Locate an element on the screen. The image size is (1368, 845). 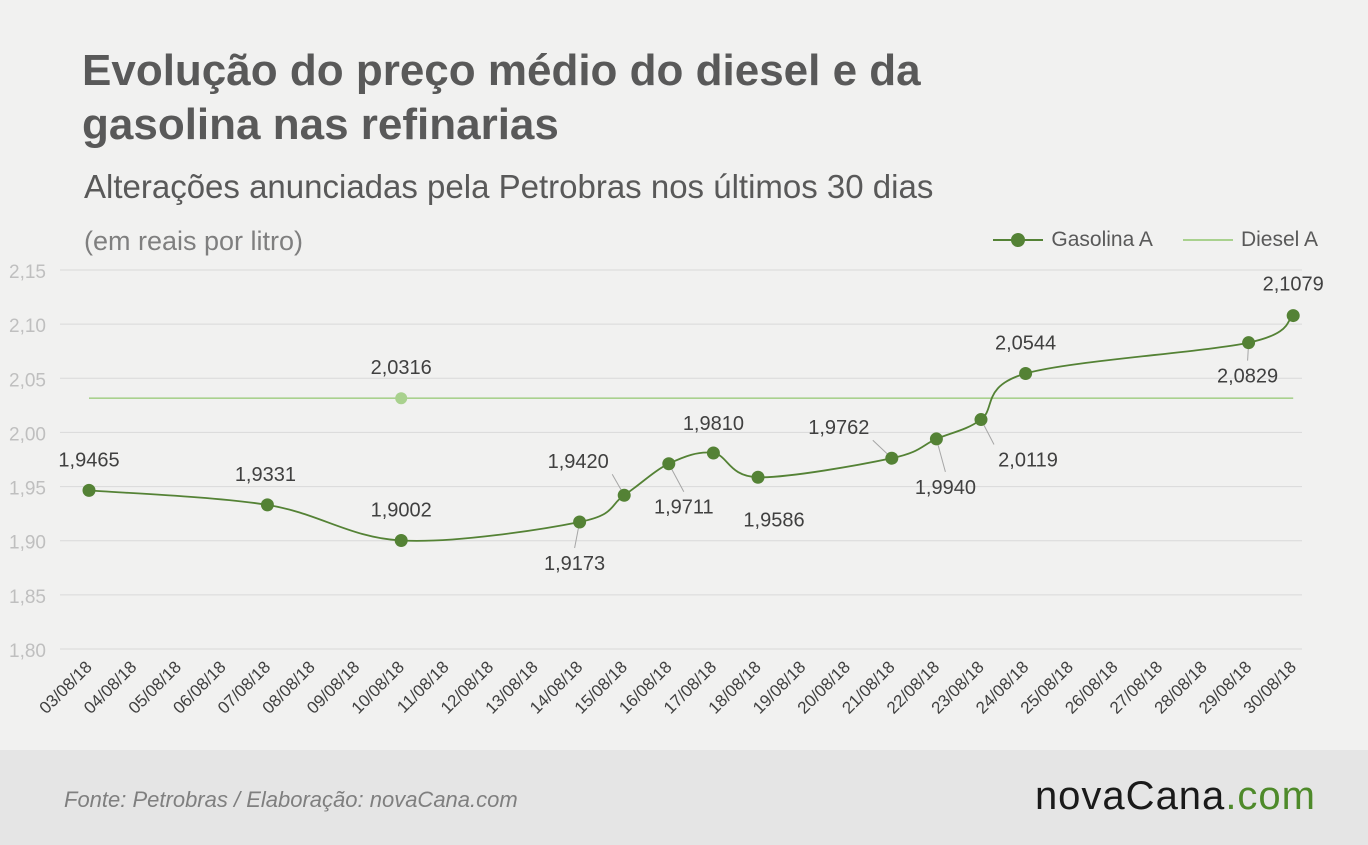
brand-main: novaCana is located at coordinates (1130, 796).